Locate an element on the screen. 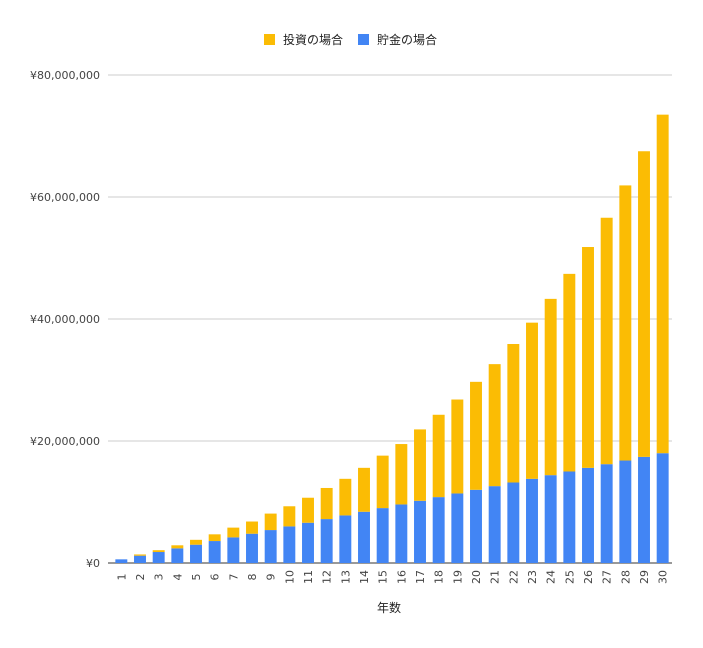  x-tick-label: 14 is located at coordinates (364, 577).